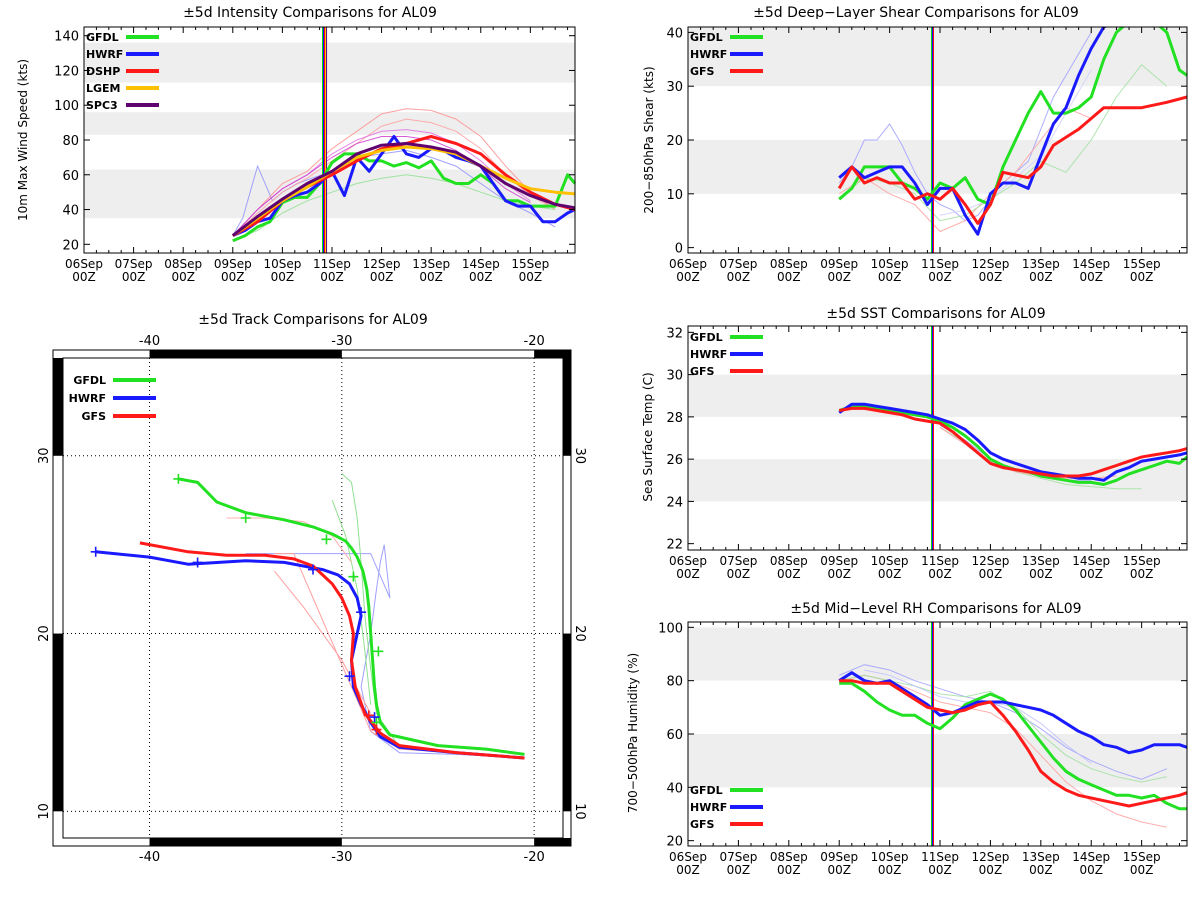  I want to click on shear-ytick-label-20: 20, so click(674, 141).